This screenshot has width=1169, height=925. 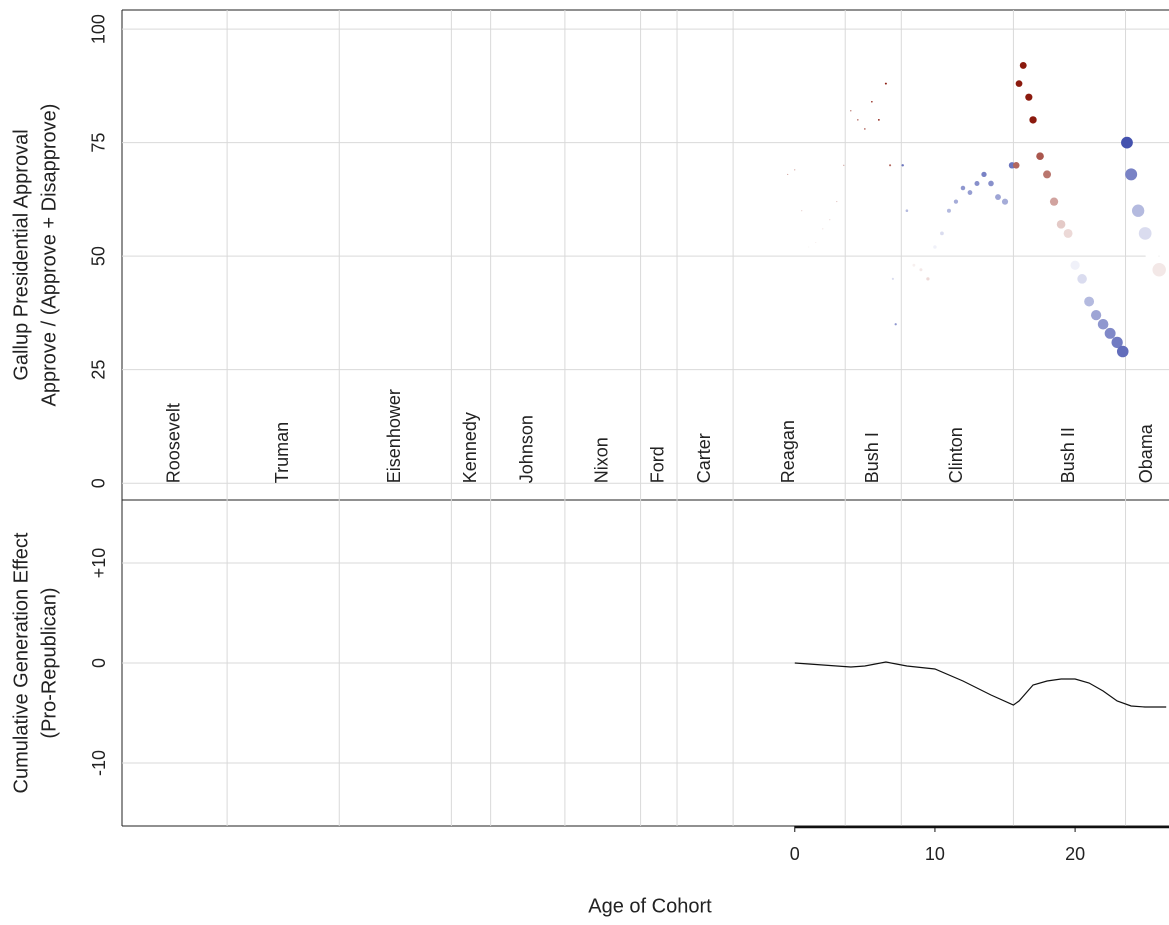 What do you see at coordinates (527, 449) in the screenshot?
I see `president-label: Johnson` at bounding box center [527, 449].